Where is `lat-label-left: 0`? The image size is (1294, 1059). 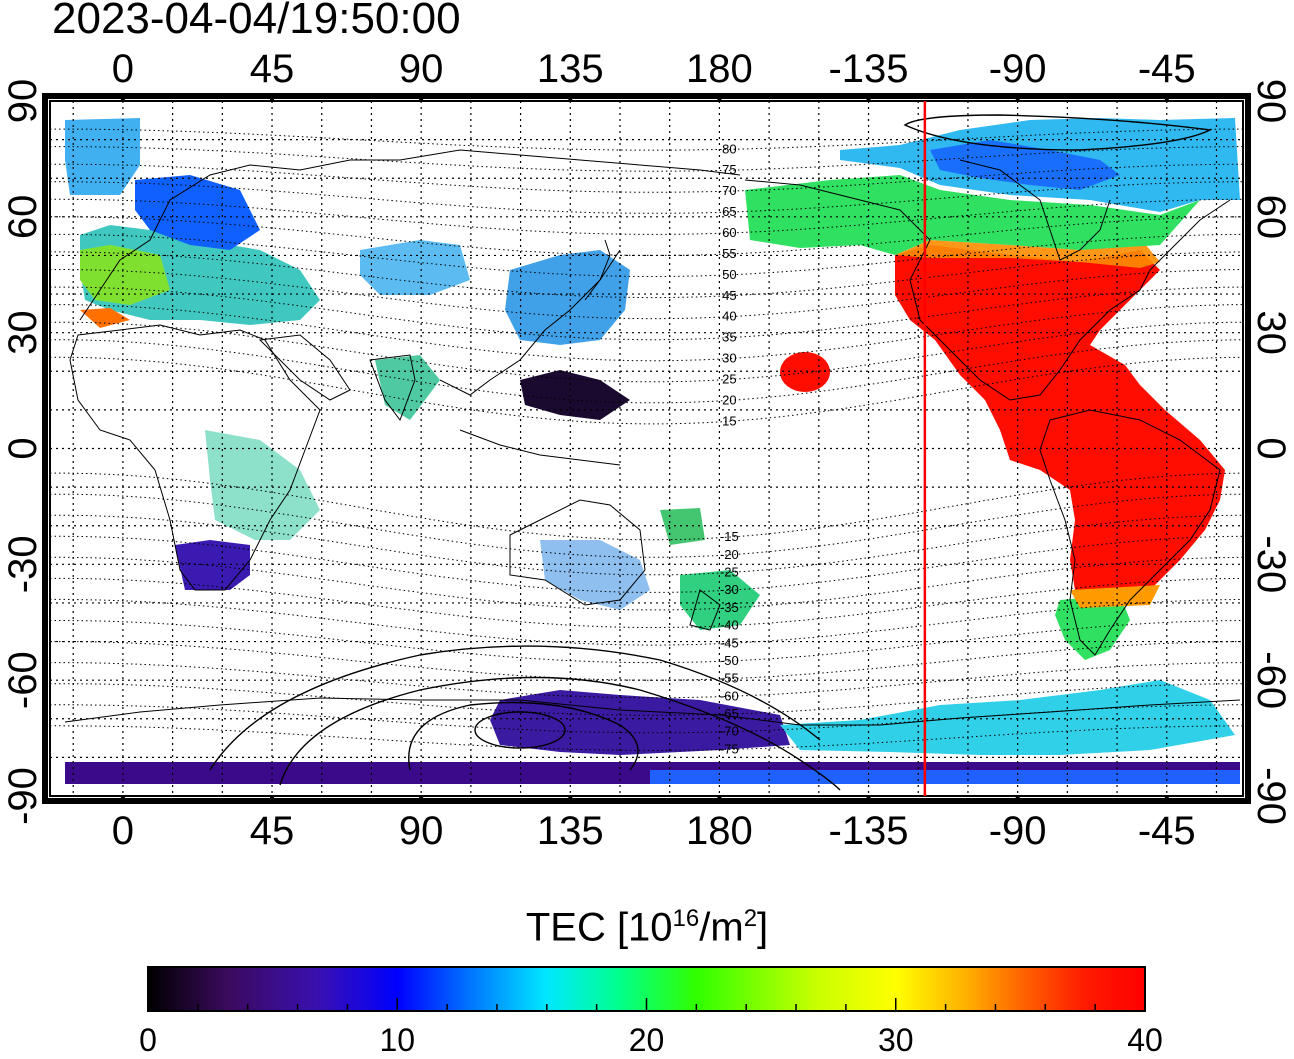 lat-label-left: 0 is located at coordinates (23, 448).